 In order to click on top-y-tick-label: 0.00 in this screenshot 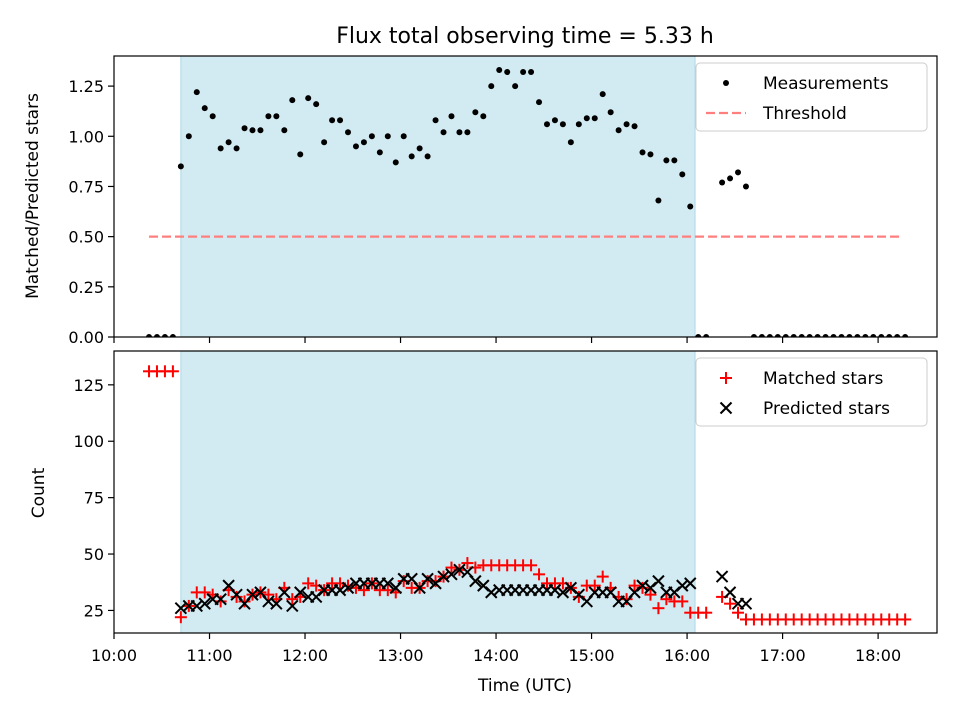, I will do `click(86, 337)`.